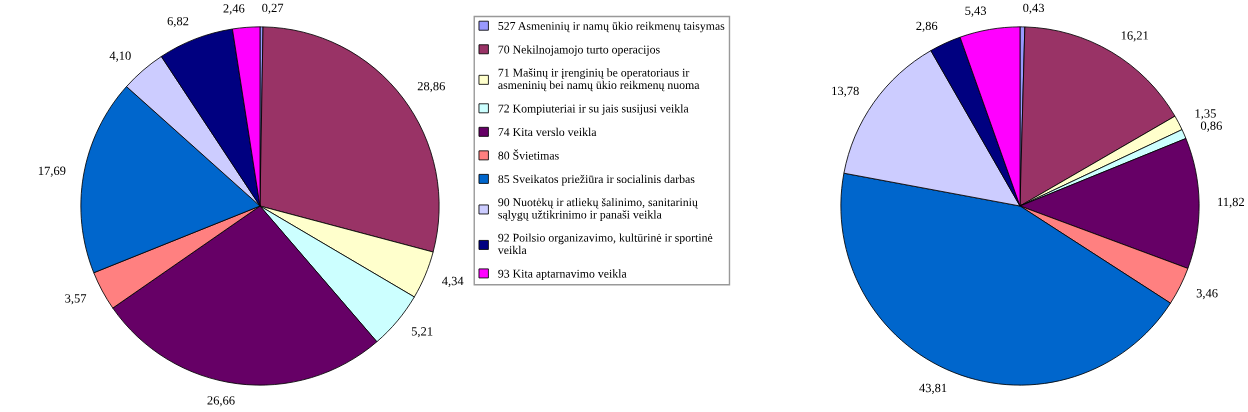  I want to click on data-label: 43,81, so click(933, 388).